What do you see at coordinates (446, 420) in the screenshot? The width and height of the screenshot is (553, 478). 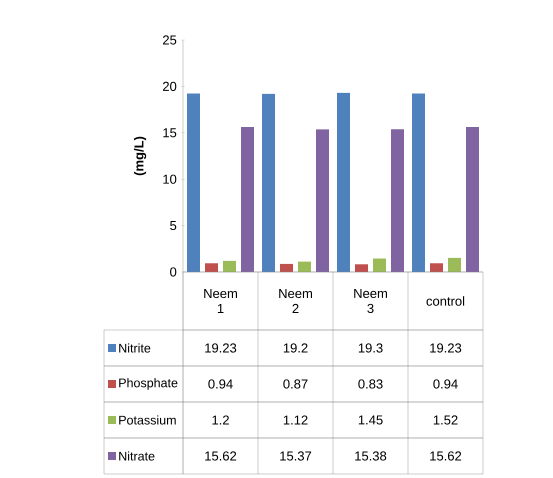 I see `data-label: 1.52` at bounding box center [446, 420].